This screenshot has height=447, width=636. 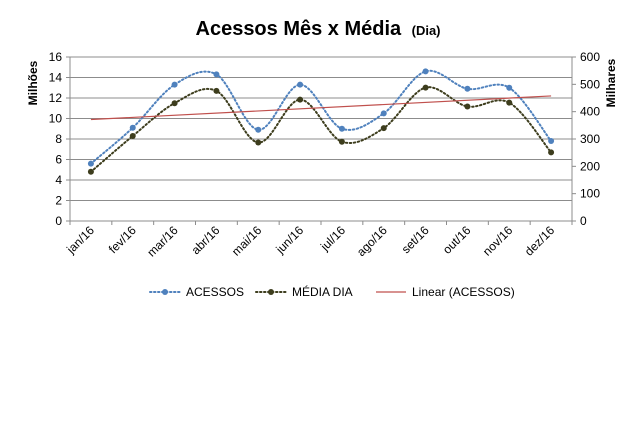 I want to click on x-tick-label: mar/16, so click(x=162, y=241).